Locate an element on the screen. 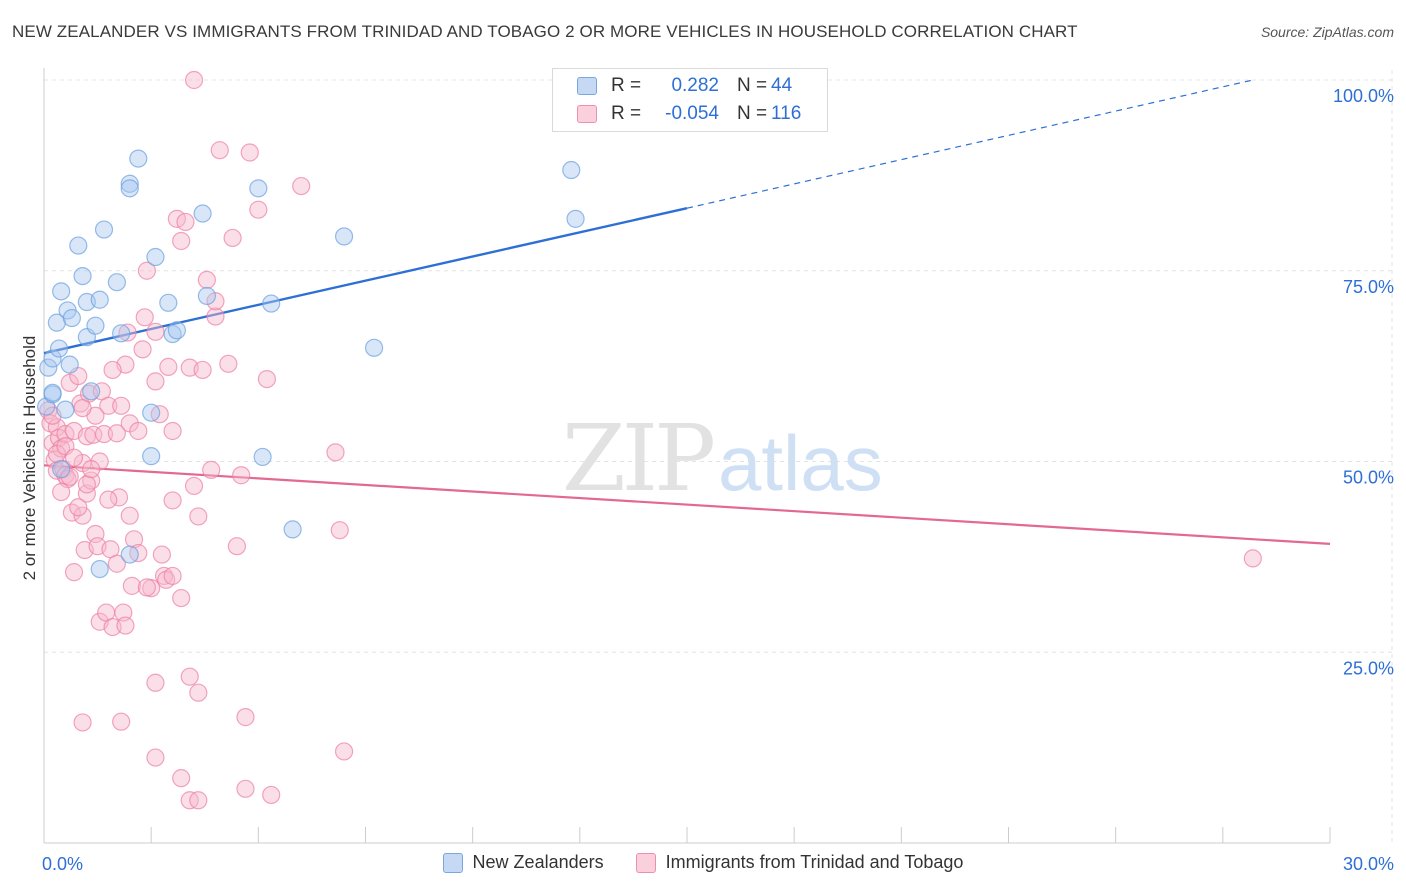  watermark-zip: ZIP is located at coordinates (637, 458).